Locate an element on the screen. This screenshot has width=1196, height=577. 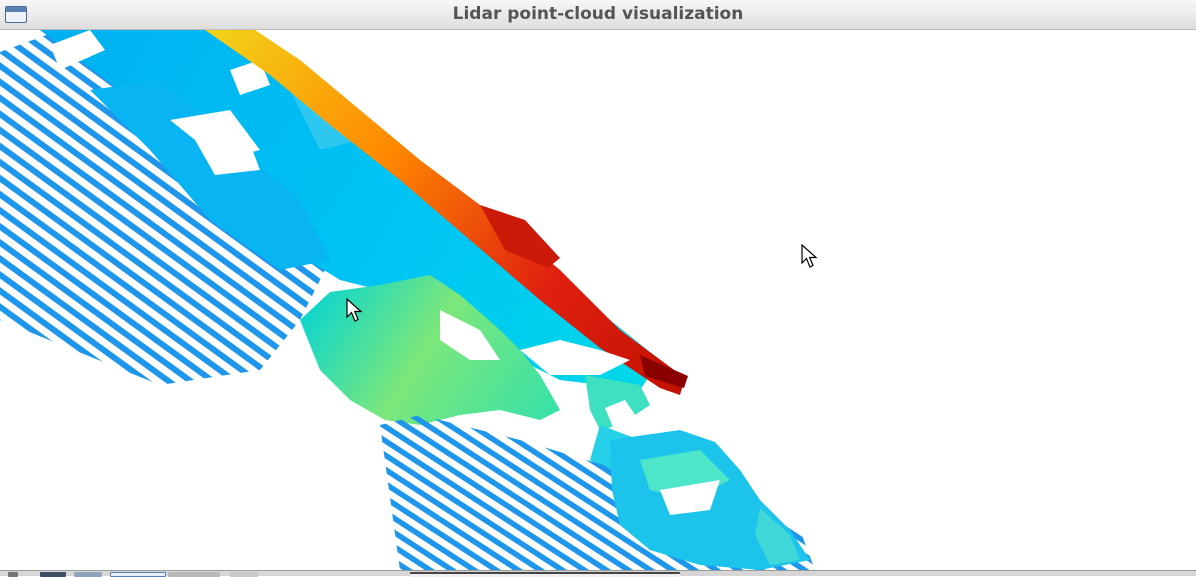
window-icon-bar is located at coordinates (16, 9).